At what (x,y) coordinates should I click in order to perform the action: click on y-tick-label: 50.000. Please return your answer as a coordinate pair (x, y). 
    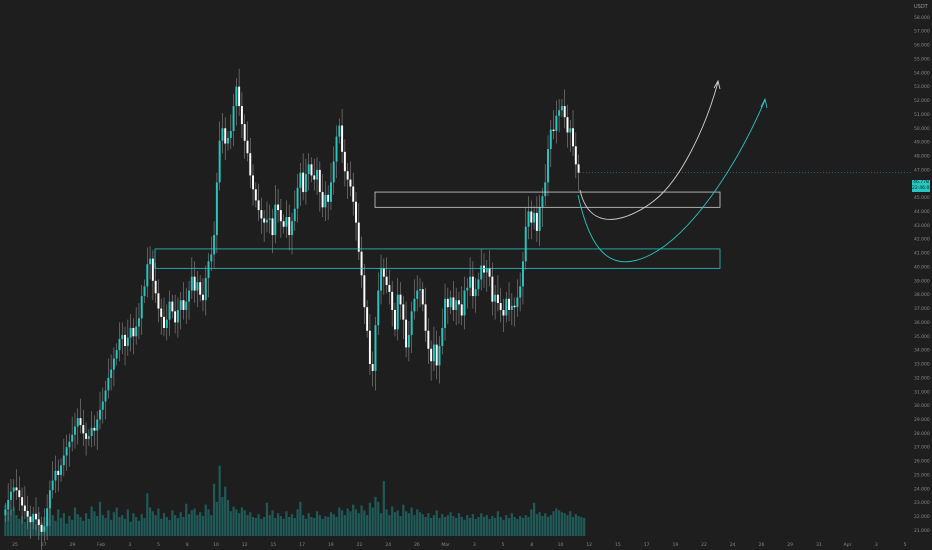
    Looking at the image, I should click on (922, 129).